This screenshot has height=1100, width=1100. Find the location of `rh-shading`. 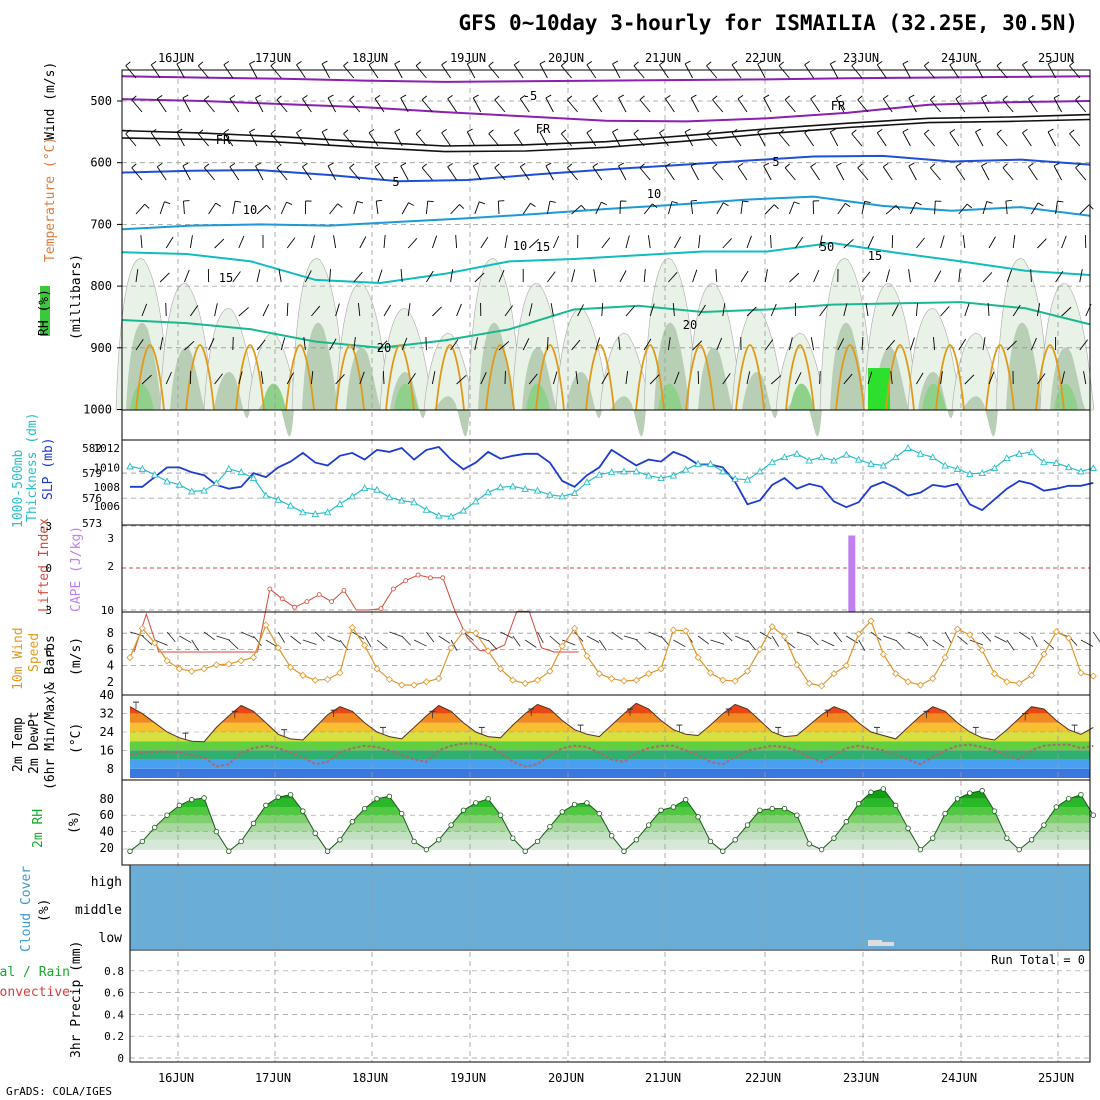

rh-shading is located at coordinates (496, 366).